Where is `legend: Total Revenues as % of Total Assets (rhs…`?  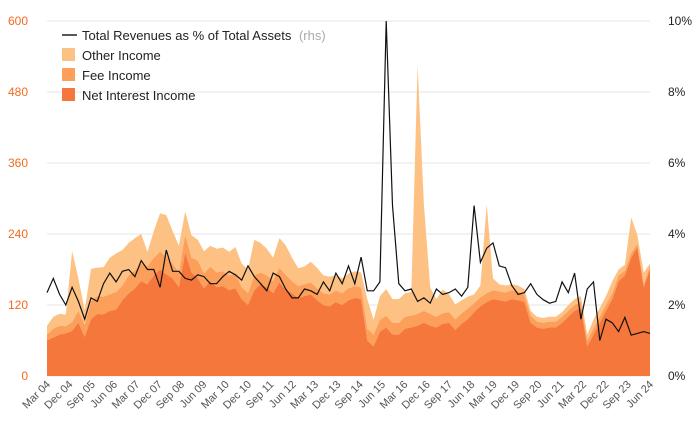
legend: Total Revenues as % of Total Assets (rhs… is located at coordinates (194, 65).